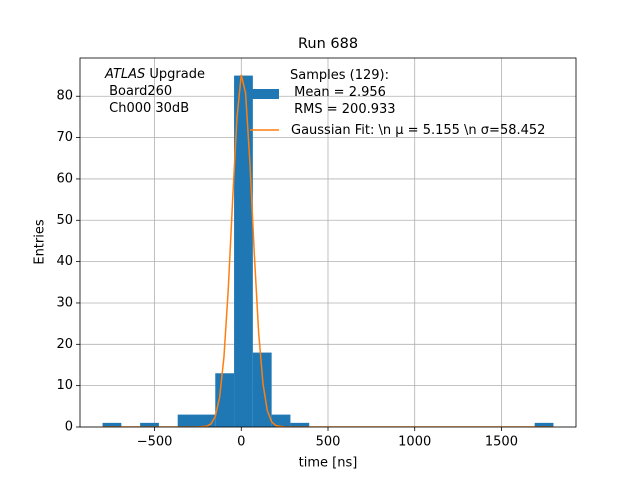 Image resolution: width=640 pixels, height=480 pixels. What do you see at coordinates (64, 385) in the screenshot?
I see `y-tick-label: 10` at bounding box center [64, 385].